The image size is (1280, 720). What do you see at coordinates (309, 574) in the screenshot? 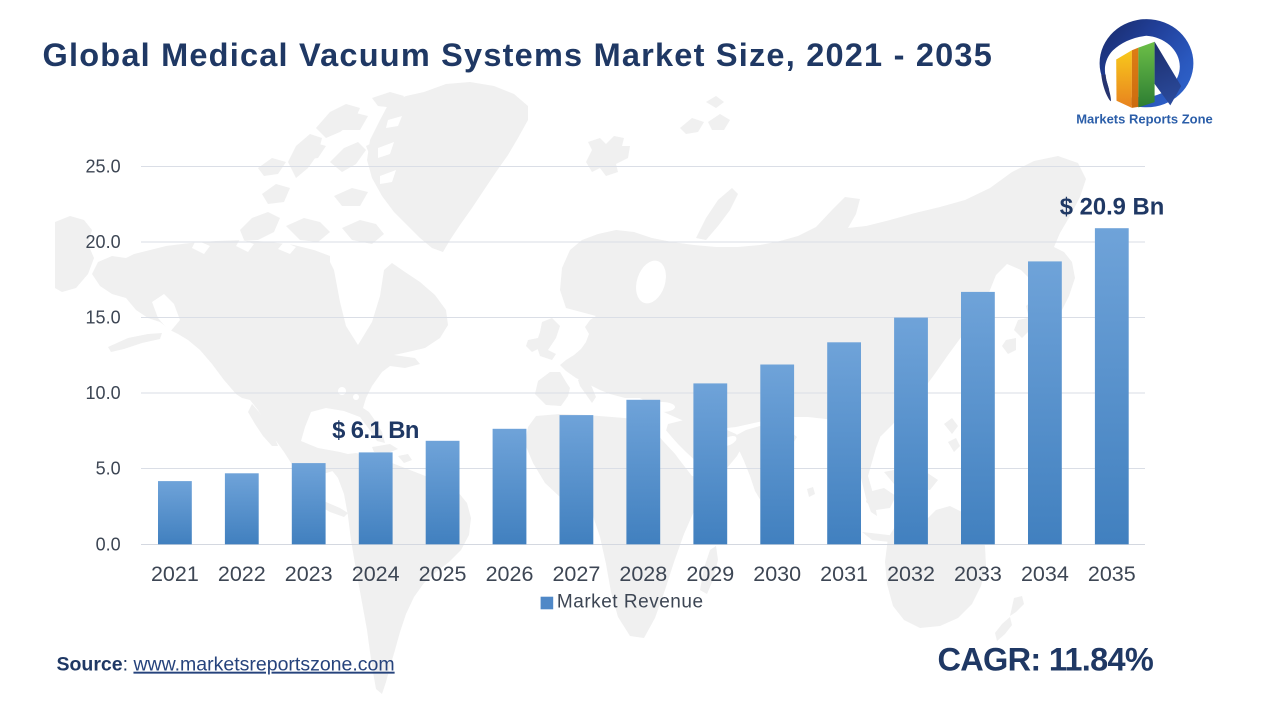
I see `svg-text: 2023` at bounding box center [309, 574].